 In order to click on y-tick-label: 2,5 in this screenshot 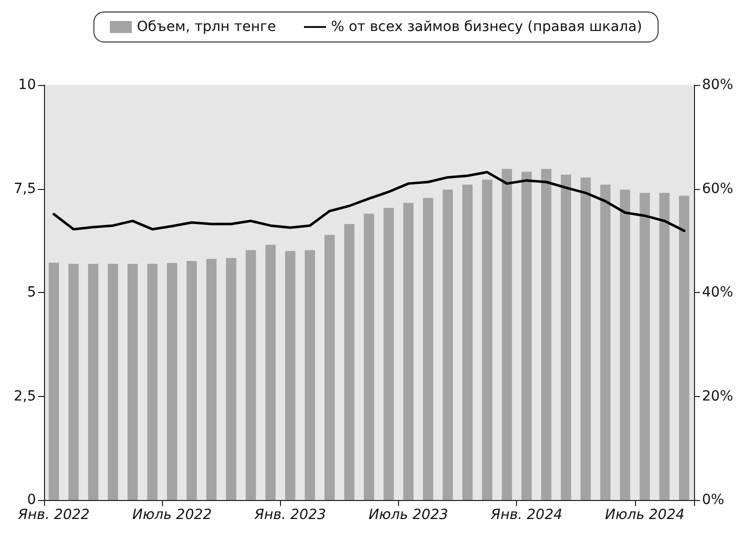, I will do `click(25, 396)`.